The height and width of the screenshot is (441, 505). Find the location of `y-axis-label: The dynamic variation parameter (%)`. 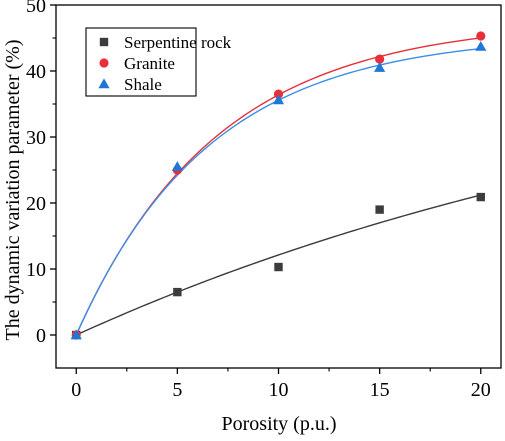

y-axis-label: The dynamic variation parameter (%) is located at coordinates (13, 190).